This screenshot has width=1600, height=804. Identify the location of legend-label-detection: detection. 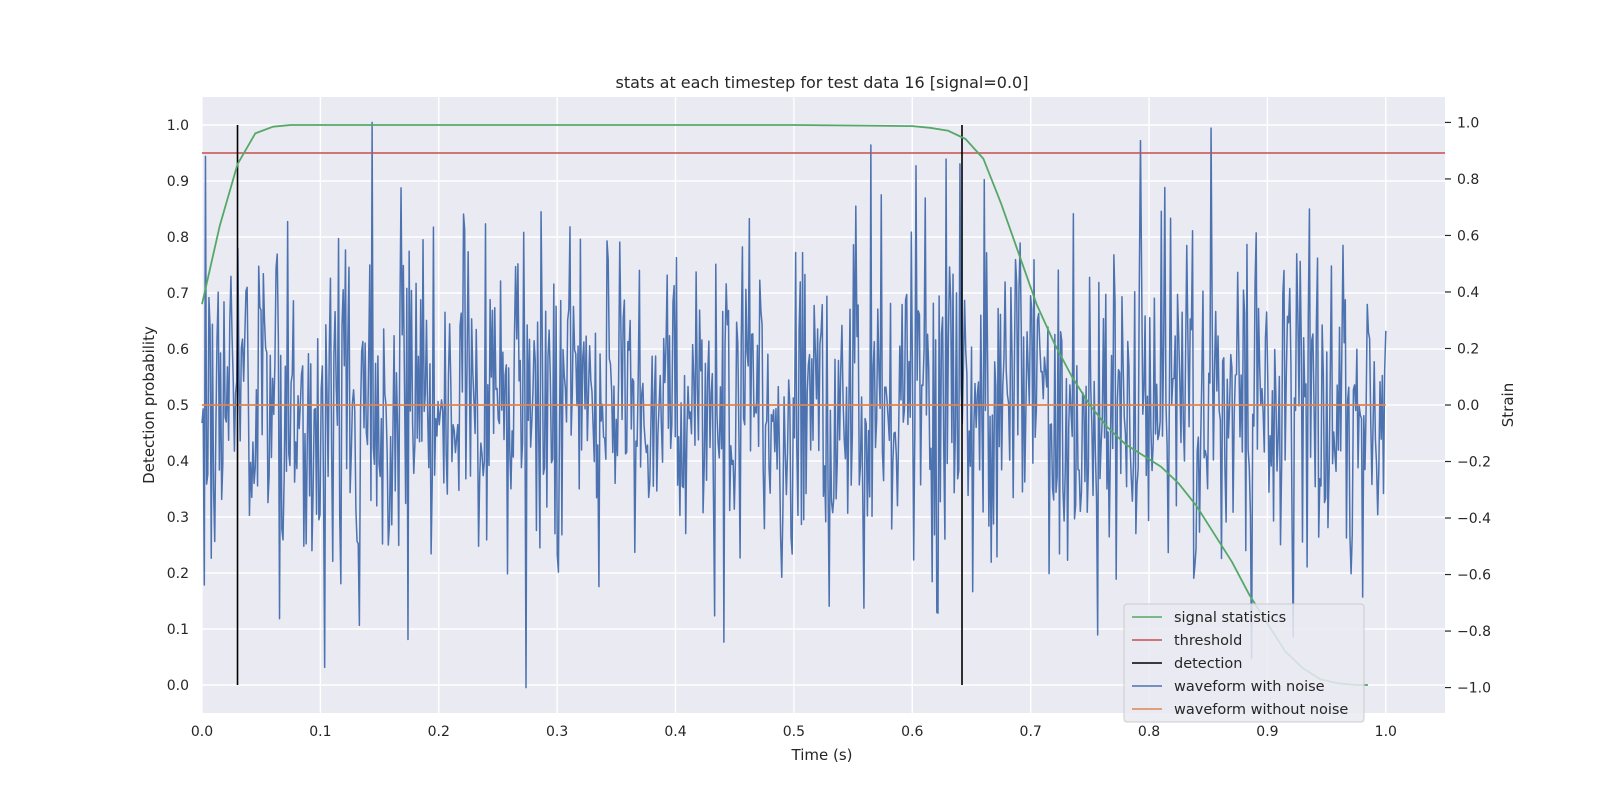
(1208, 664).